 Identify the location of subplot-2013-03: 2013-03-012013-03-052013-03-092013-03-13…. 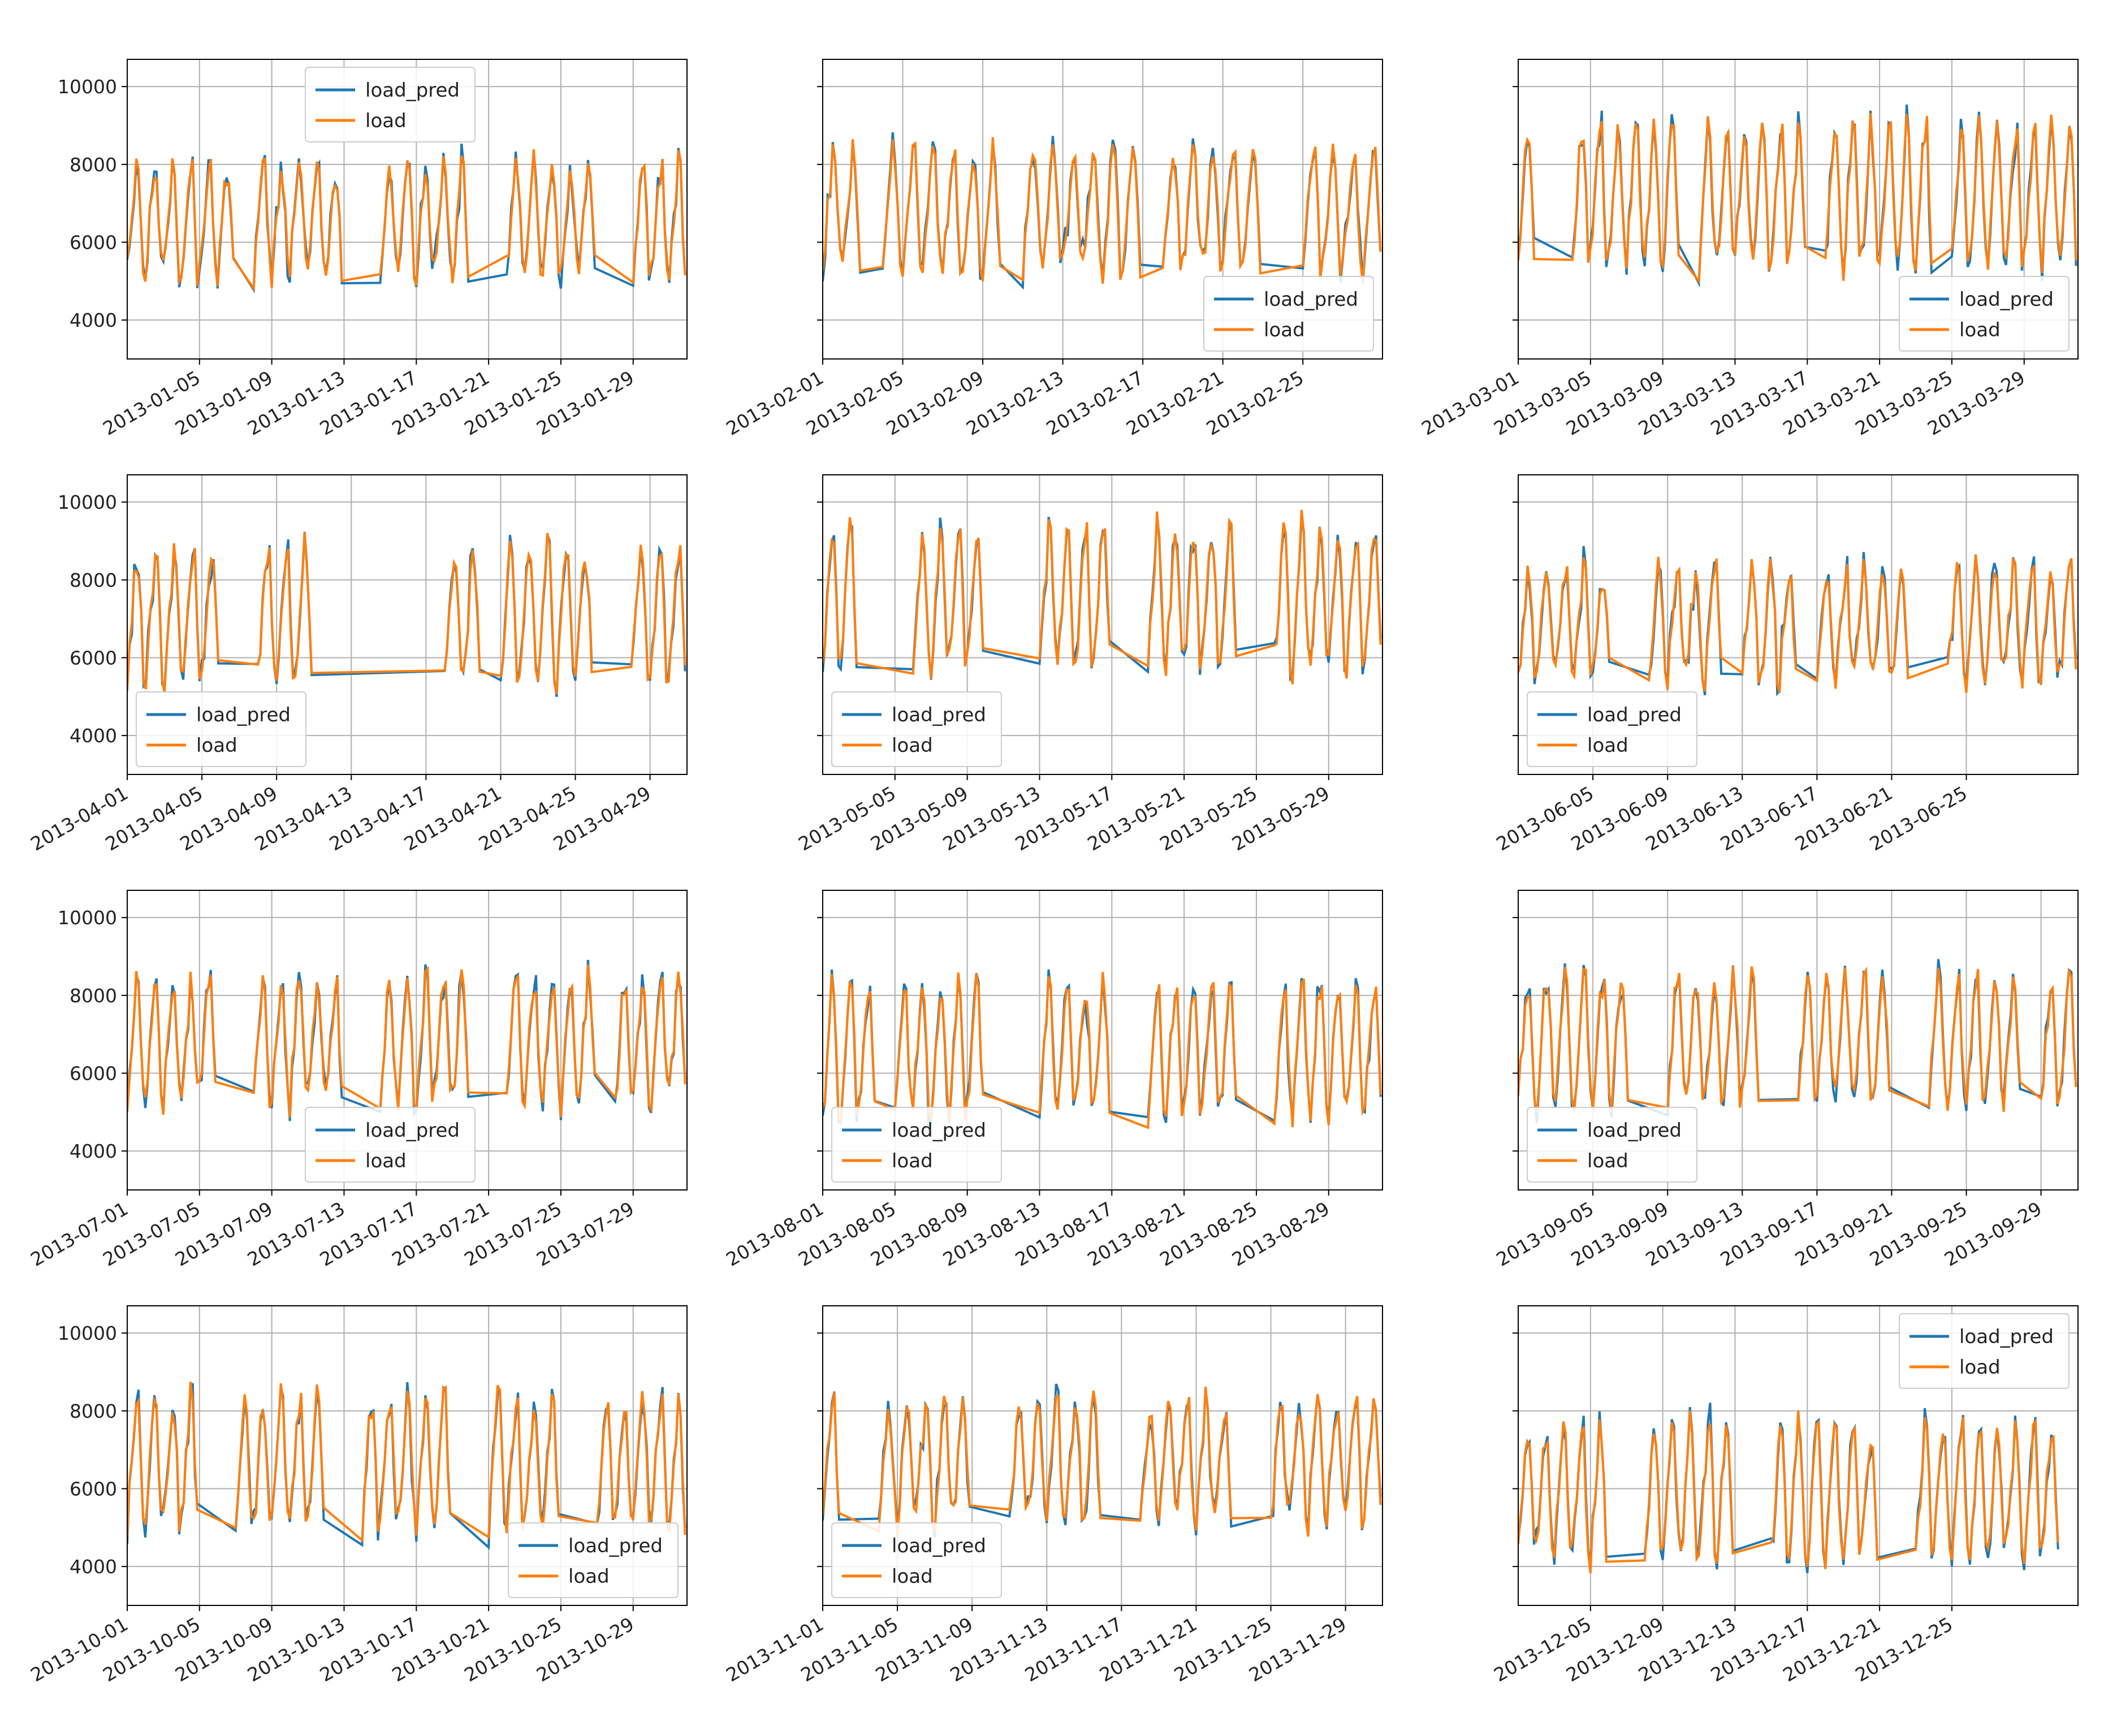
(1748, 249).